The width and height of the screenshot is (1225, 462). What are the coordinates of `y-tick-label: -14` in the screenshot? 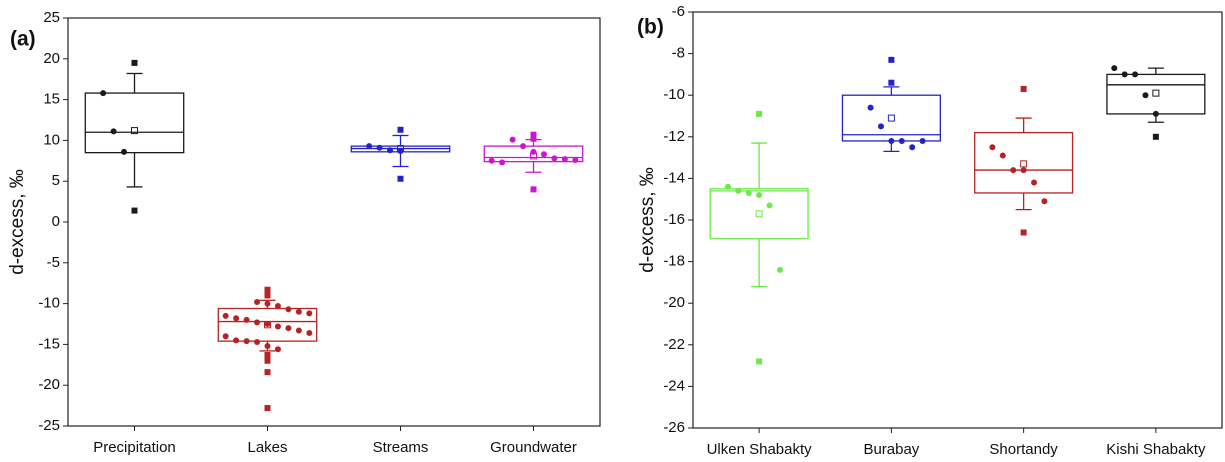 It's located at (674, 177).